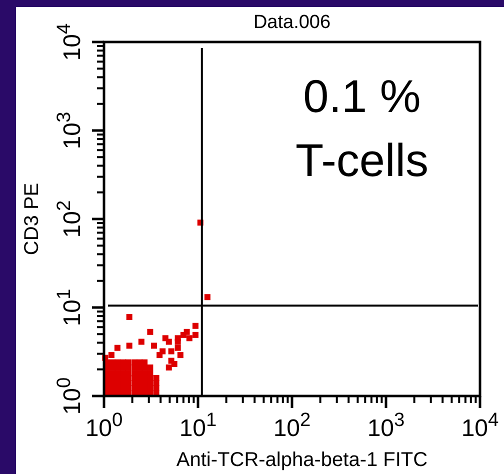  Describe the element at coordinates (32, 219) in the screenshot. I see `y-axis-title: CD3 PE` at that location.